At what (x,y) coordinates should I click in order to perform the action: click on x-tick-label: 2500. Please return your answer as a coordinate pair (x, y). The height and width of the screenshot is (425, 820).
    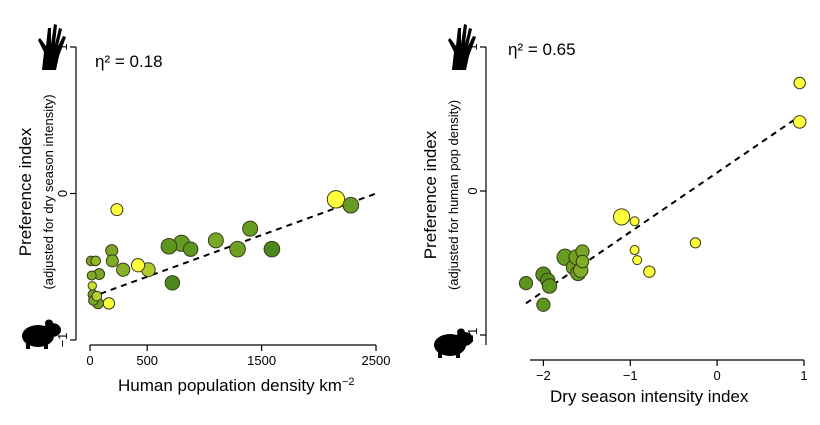
    Looking at the image, I should click on (376, 360).